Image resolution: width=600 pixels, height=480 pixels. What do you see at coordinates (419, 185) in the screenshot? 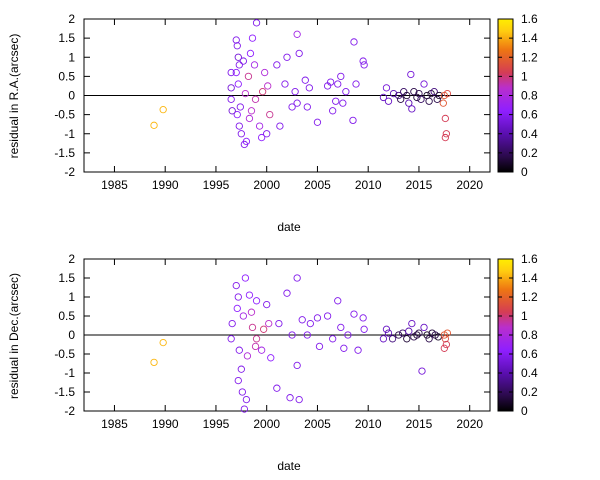
I see `x-tick-label: 2015` at bounding box center [419, 185].